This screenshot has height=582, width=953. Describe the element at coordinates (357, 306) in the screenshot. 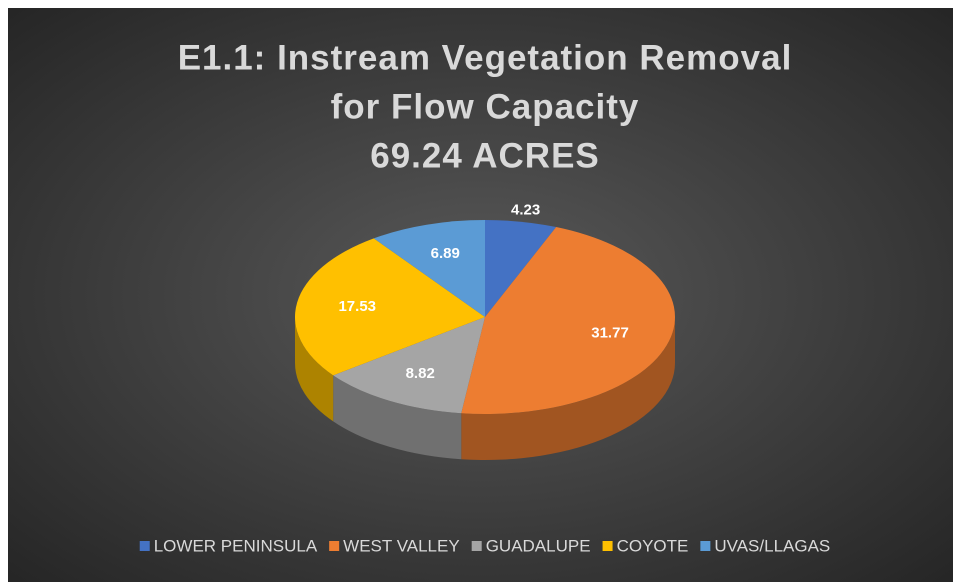

I see `data-label: 17.53` at that location.